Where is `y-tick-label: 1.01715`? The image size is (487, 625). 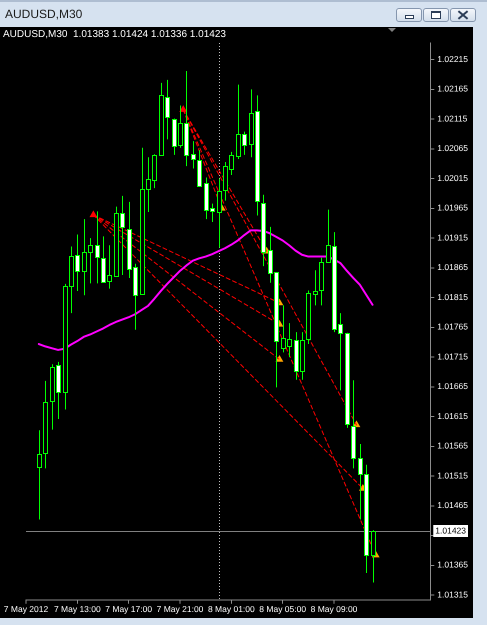 y-tick-label: 1.01715 is located at coordinates (452, 356).